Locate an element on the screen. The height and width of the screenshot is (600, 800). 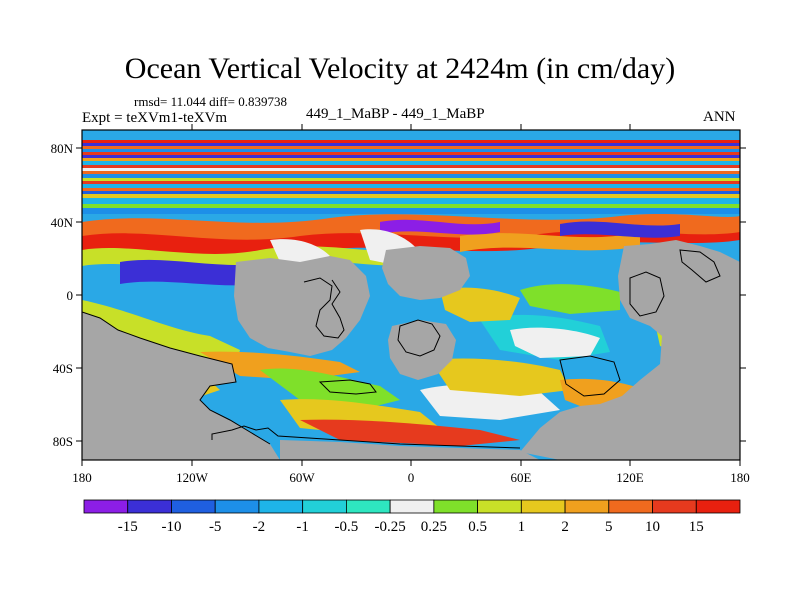
lat-tick-40s: 40S is located at coordinates (63, 368).